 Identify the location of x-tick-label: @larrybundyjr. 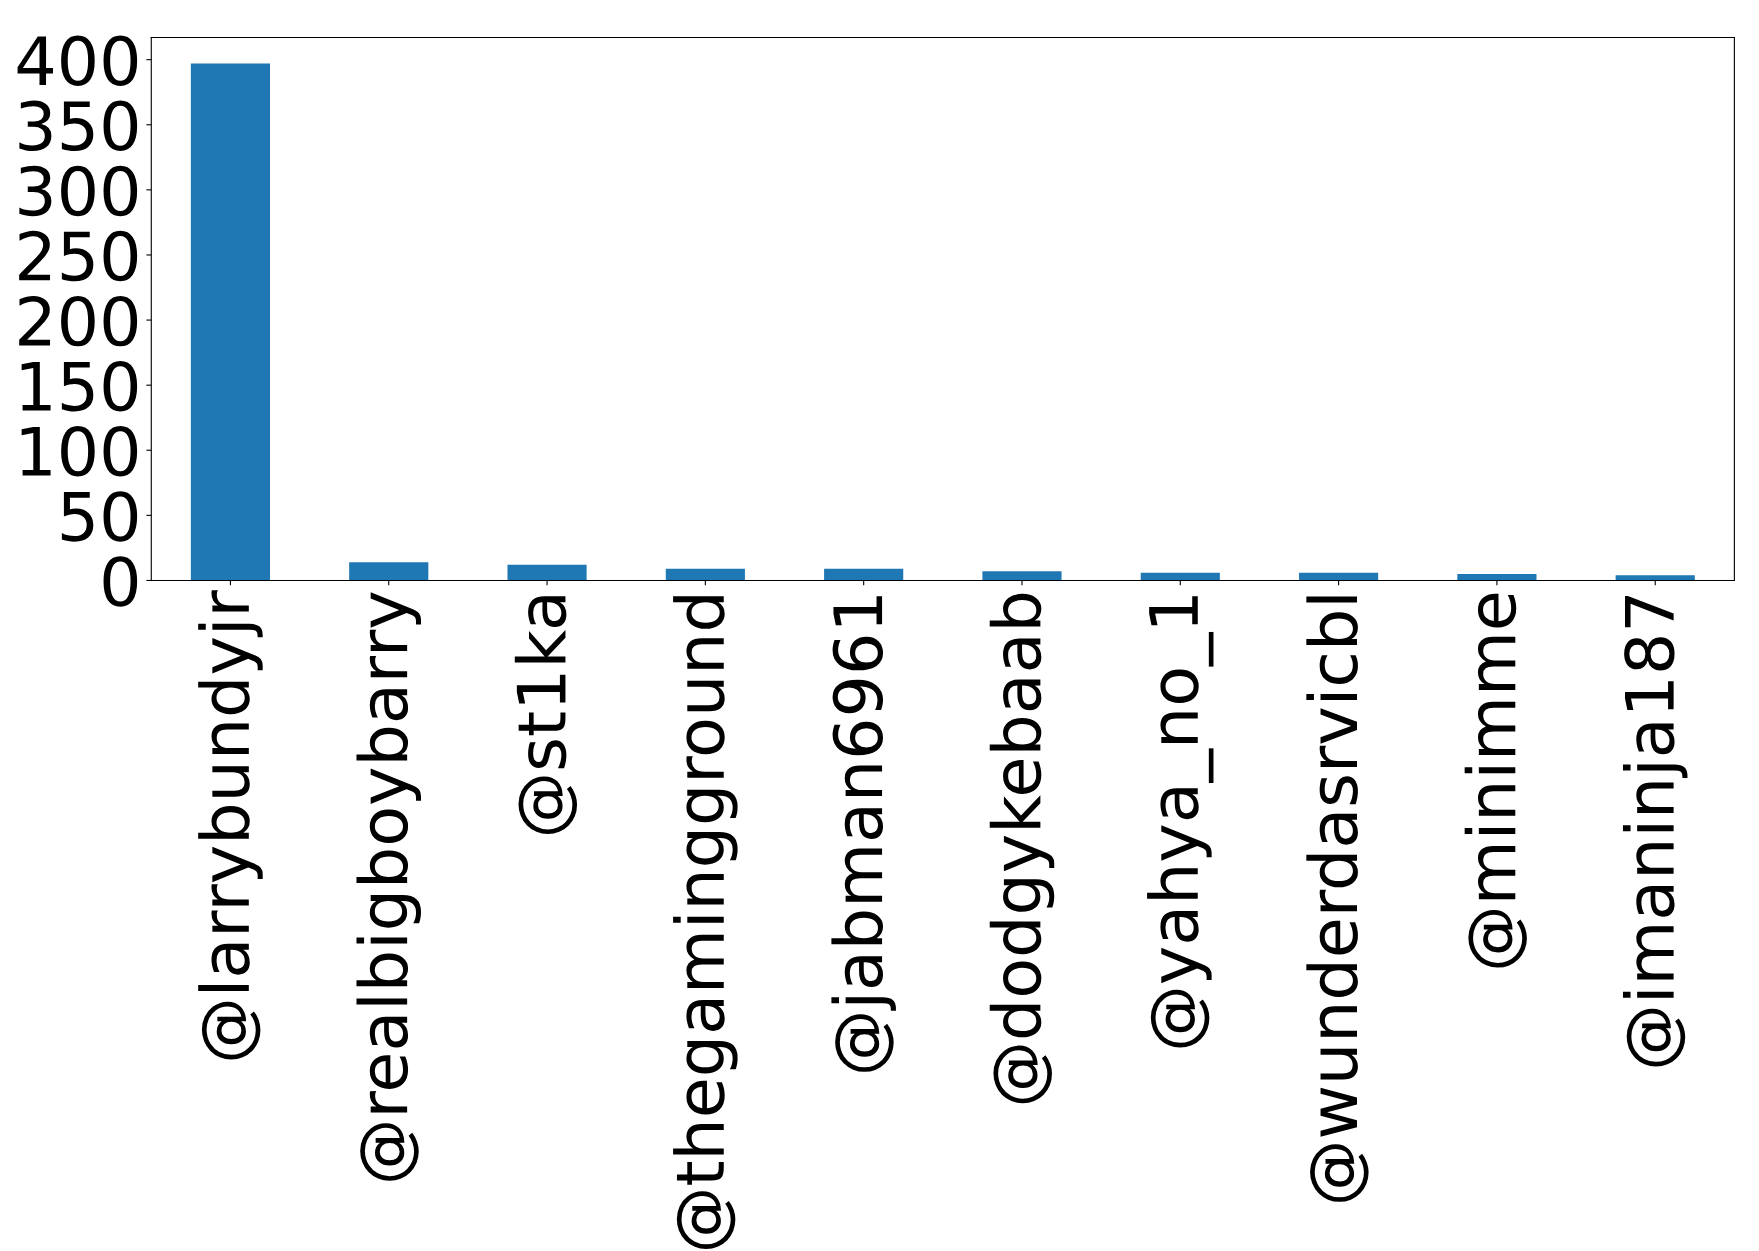
(230, 825).